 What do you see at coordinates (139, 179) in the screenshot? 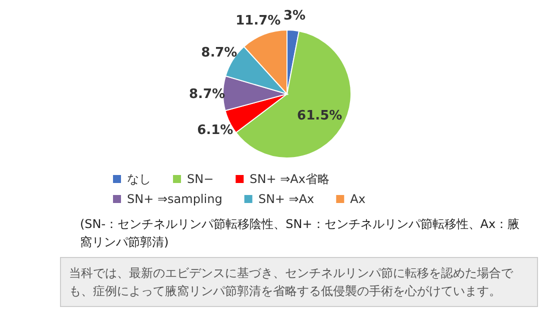
I see `legend-label: なし` at bounding box center [139, 179].